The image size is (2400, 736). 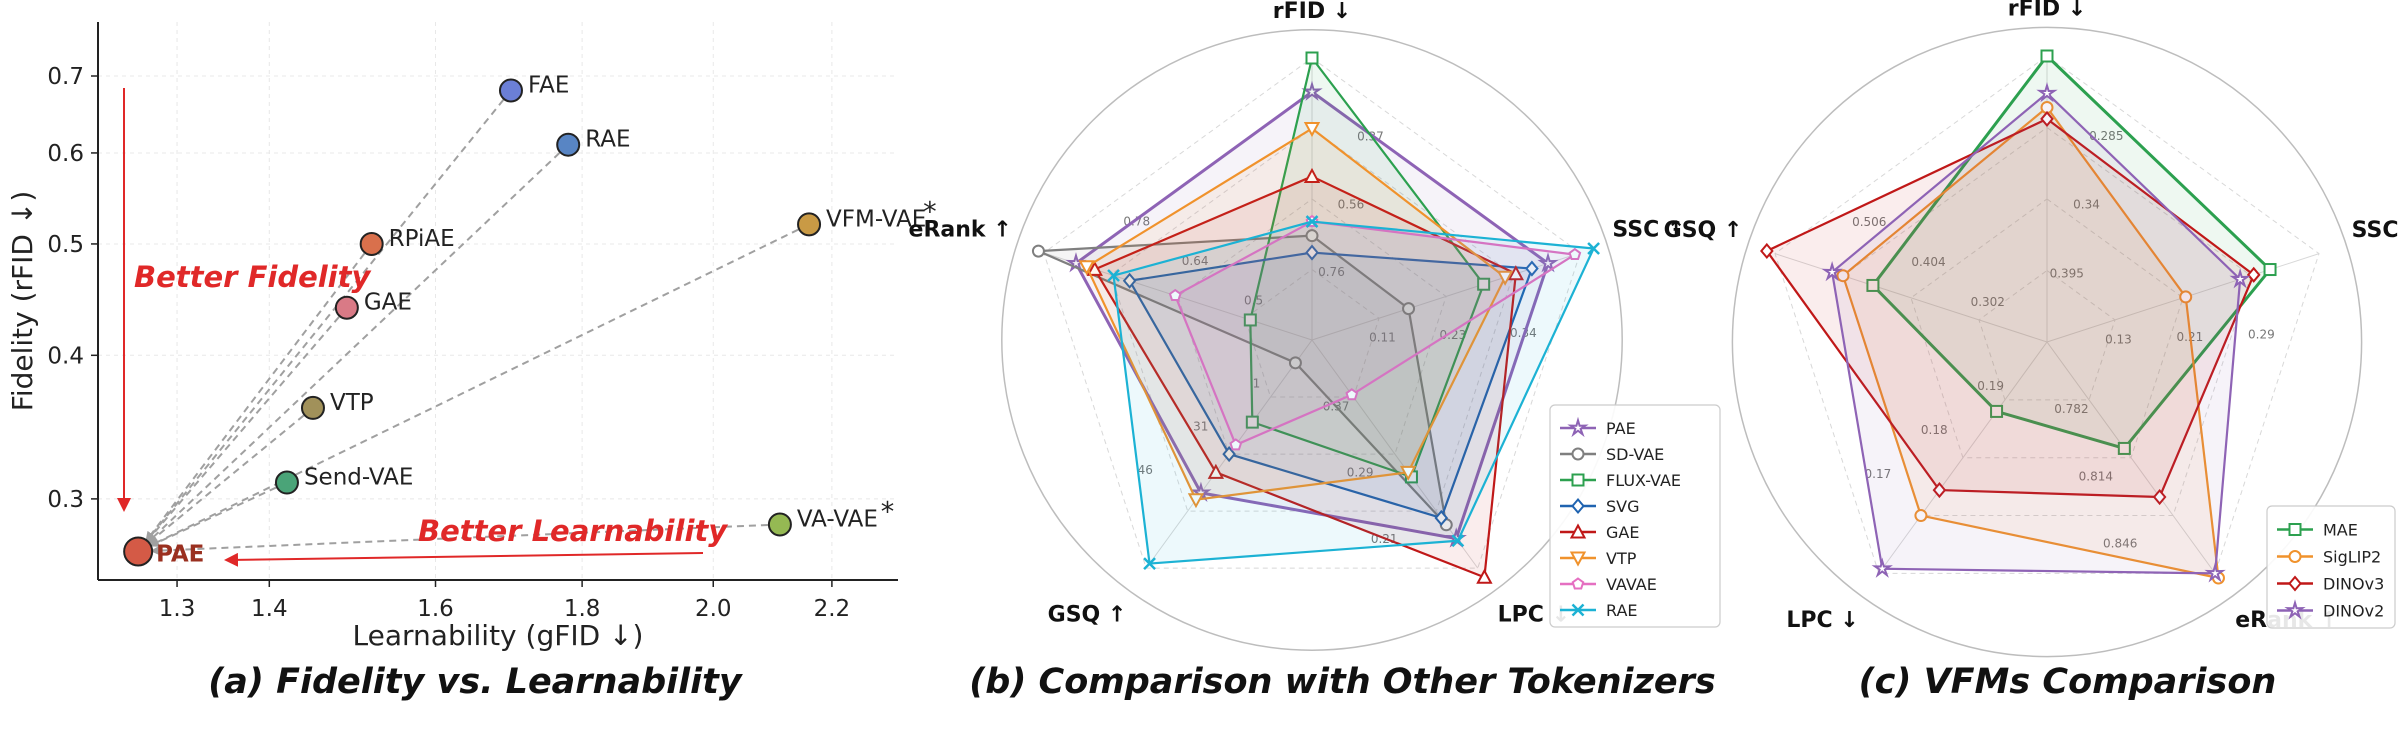 What do you see at coordinates (1484, 576) in the screenshot?
I see `series-gae-marker` at bounding box center [1484, 576].